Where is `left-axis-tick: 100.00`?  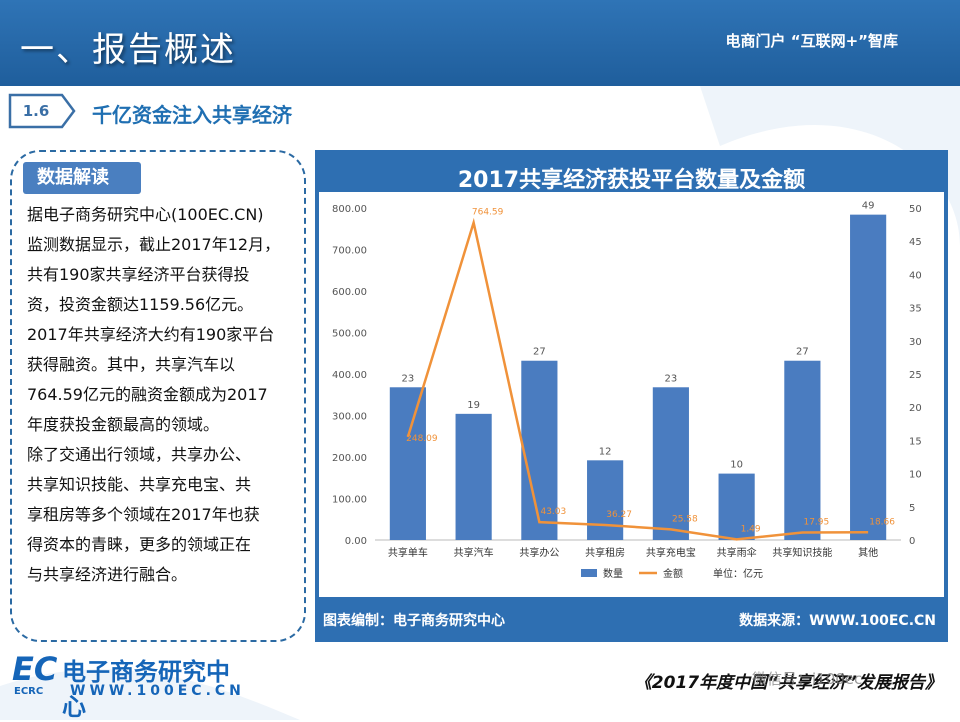 left-axis-tick: 100.00 is located at coordinates (349, 500).